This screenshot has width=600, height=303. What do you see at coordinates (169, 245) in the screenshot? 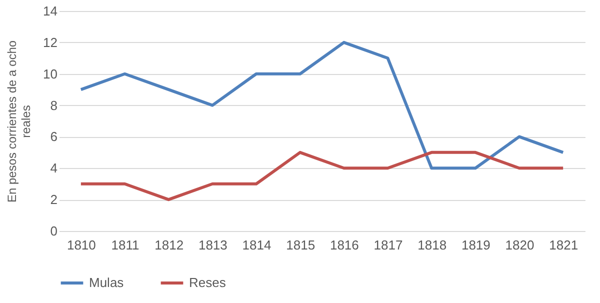
I see `x-tick-label: 1812` at bounding box center [169, 245].